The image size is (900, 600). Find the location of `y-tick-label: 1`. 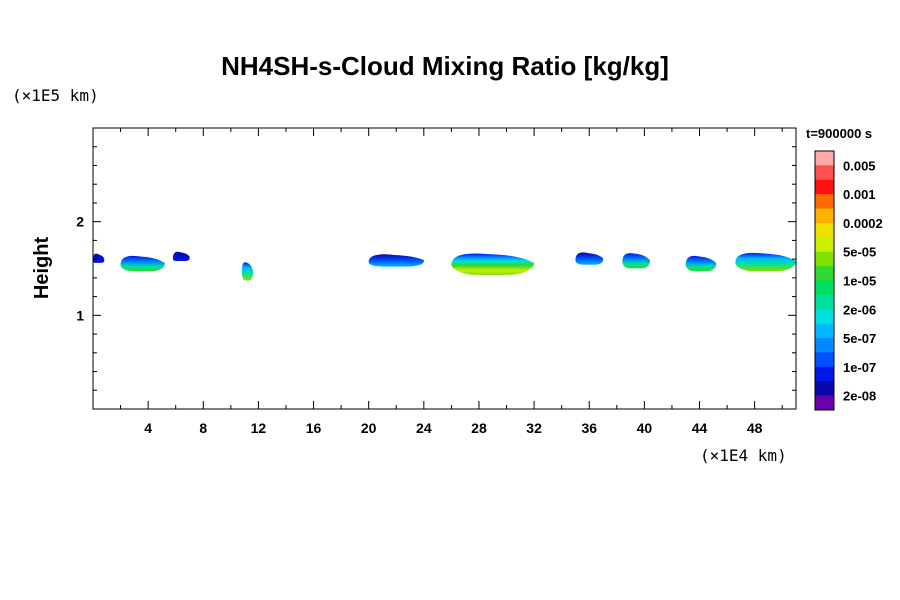

y-tick-label: 1 is located at coordinates (80, 315).